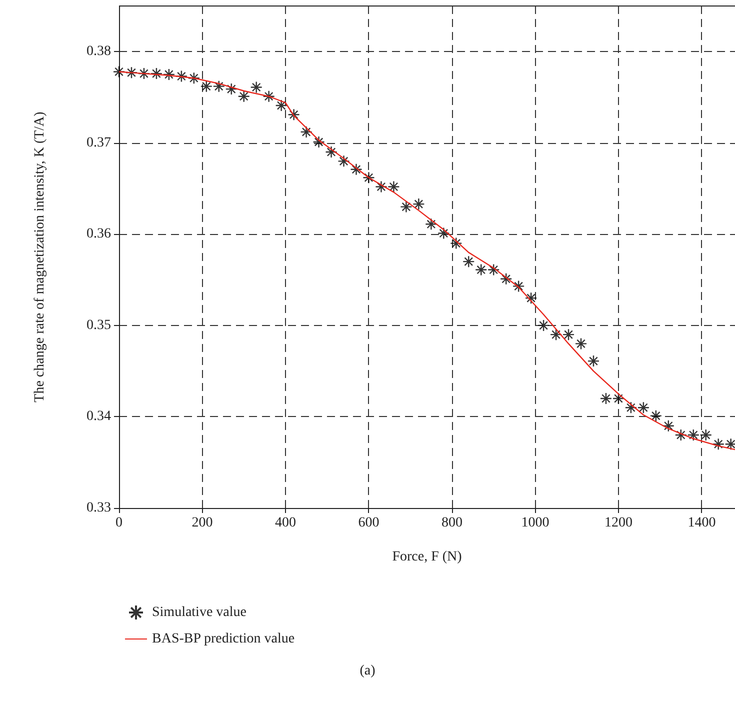 This screenshot has height=714, width=735. What do you see at coordinates (427, 557) in the screenshot?
I see `x-axis-title: Force, F (N)` at bounding box center [427, 557].